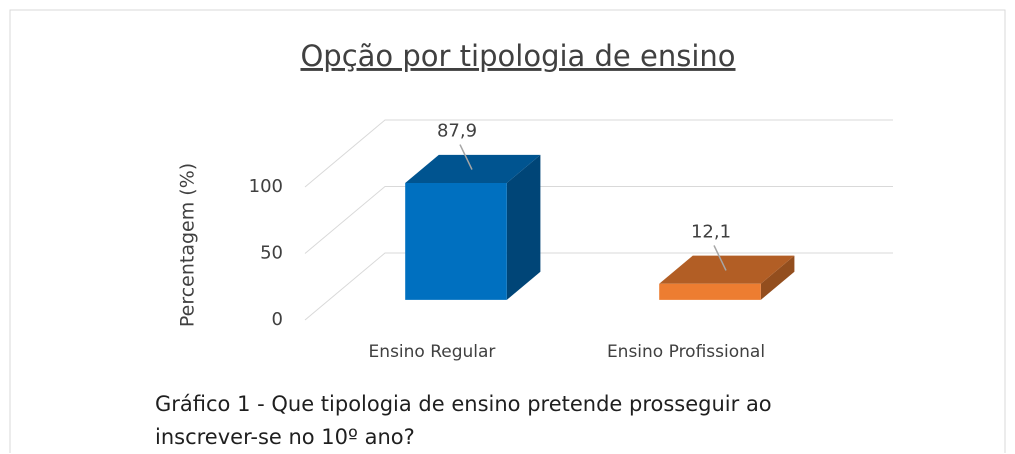  I want to click on y-axis-label: Percentagem (%), so click(188, 245).